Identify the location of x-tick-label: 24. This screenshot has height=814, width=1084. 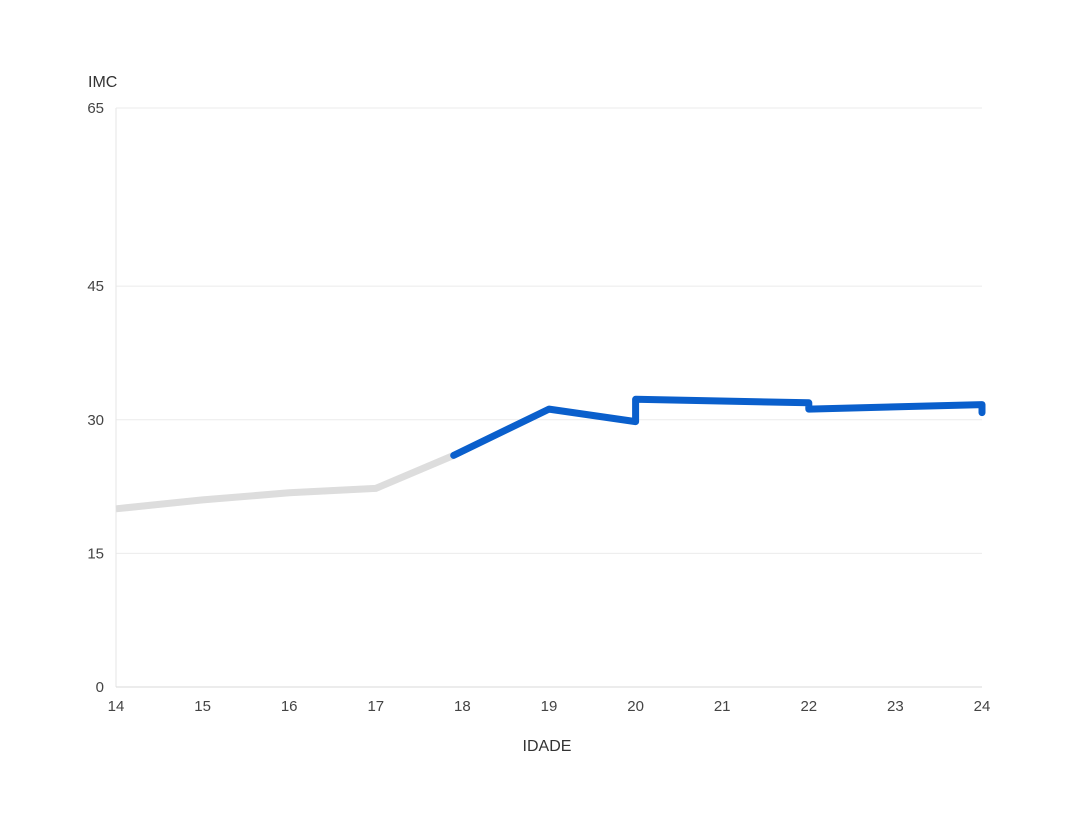
(982, 706).